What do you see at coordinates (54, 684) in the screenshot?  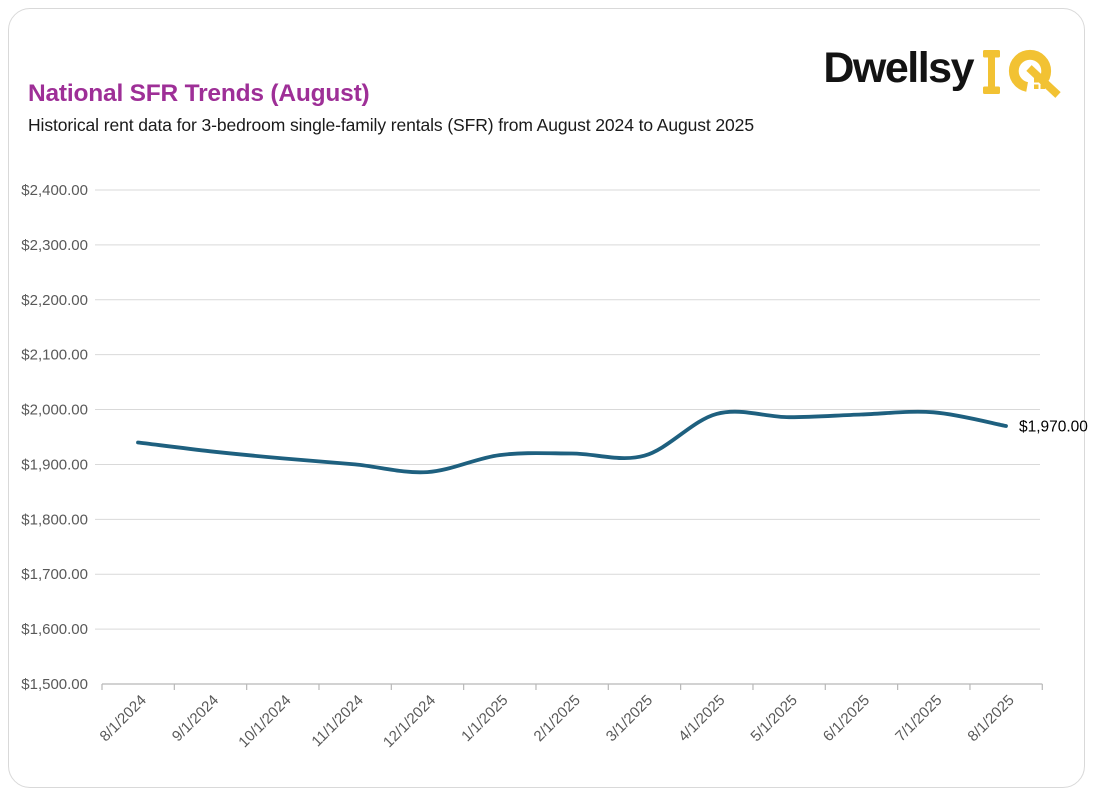 I see `y-axis-label: $1,500.00` at bounding box center [54, 684].